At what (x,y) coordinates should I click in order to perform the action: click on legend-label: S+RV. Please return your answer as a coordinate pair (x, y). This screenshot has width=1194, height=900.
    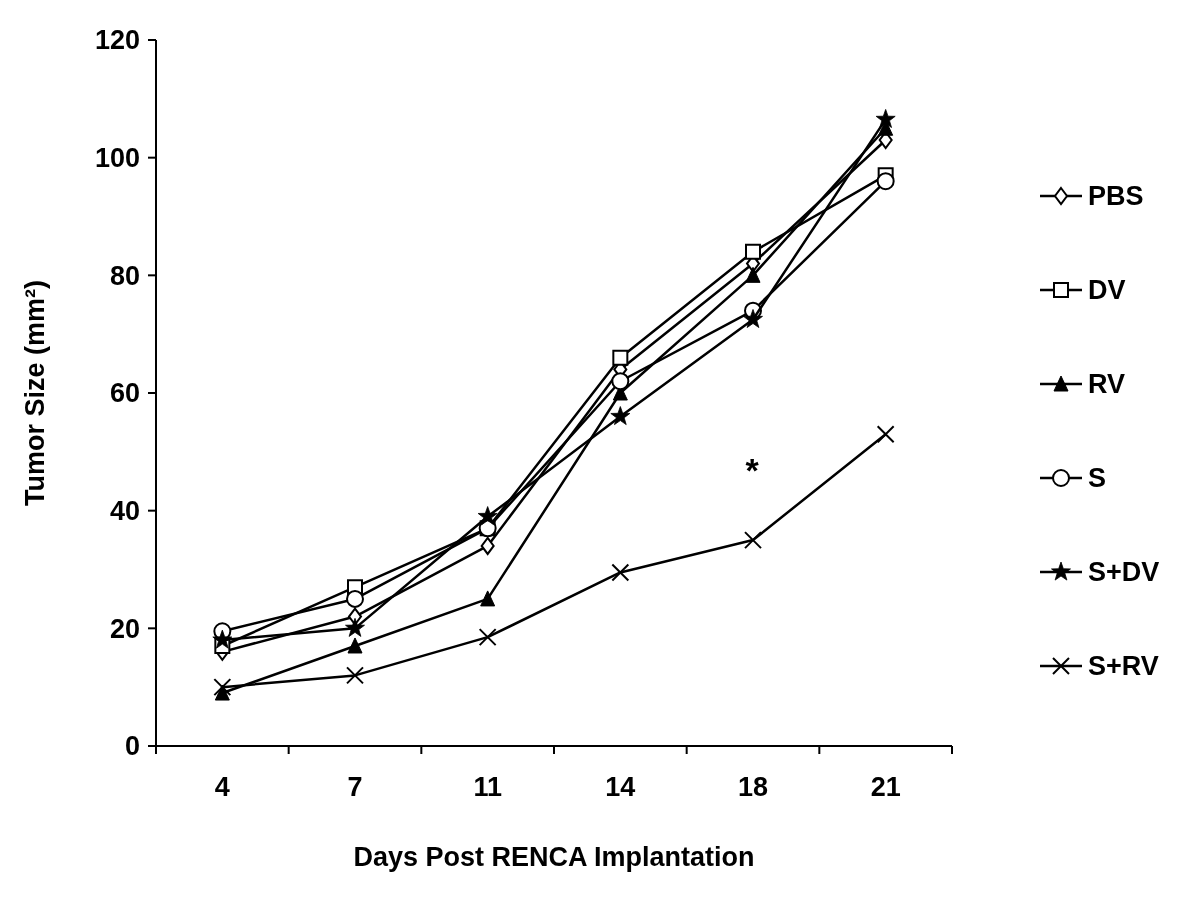
    Looking at the image, I should click on (1123, 666).